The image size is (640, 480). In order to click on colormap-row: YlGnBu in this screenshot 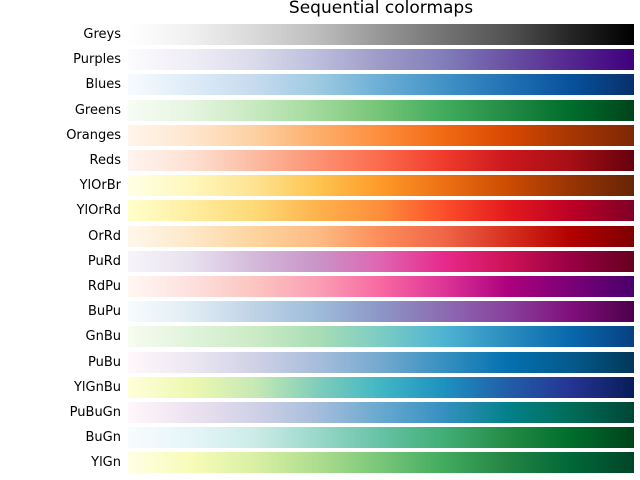, I will do `click(320, 387)`.